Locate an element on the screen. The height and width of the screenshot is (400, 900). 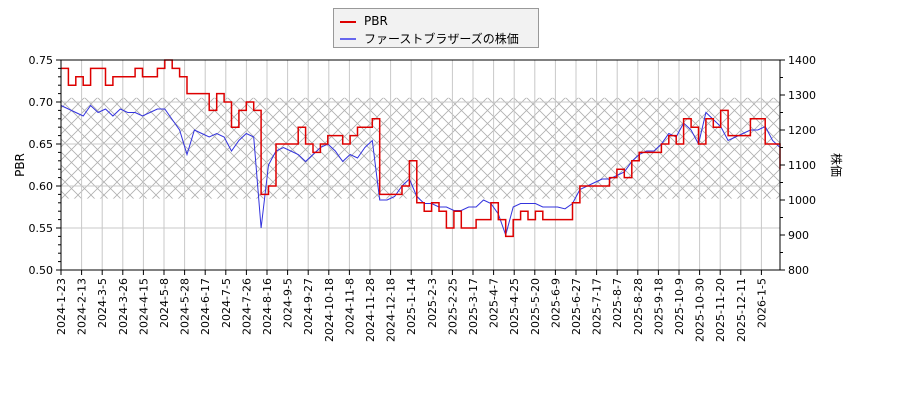
svg-text: 900 is located at coordinates (798, 235).